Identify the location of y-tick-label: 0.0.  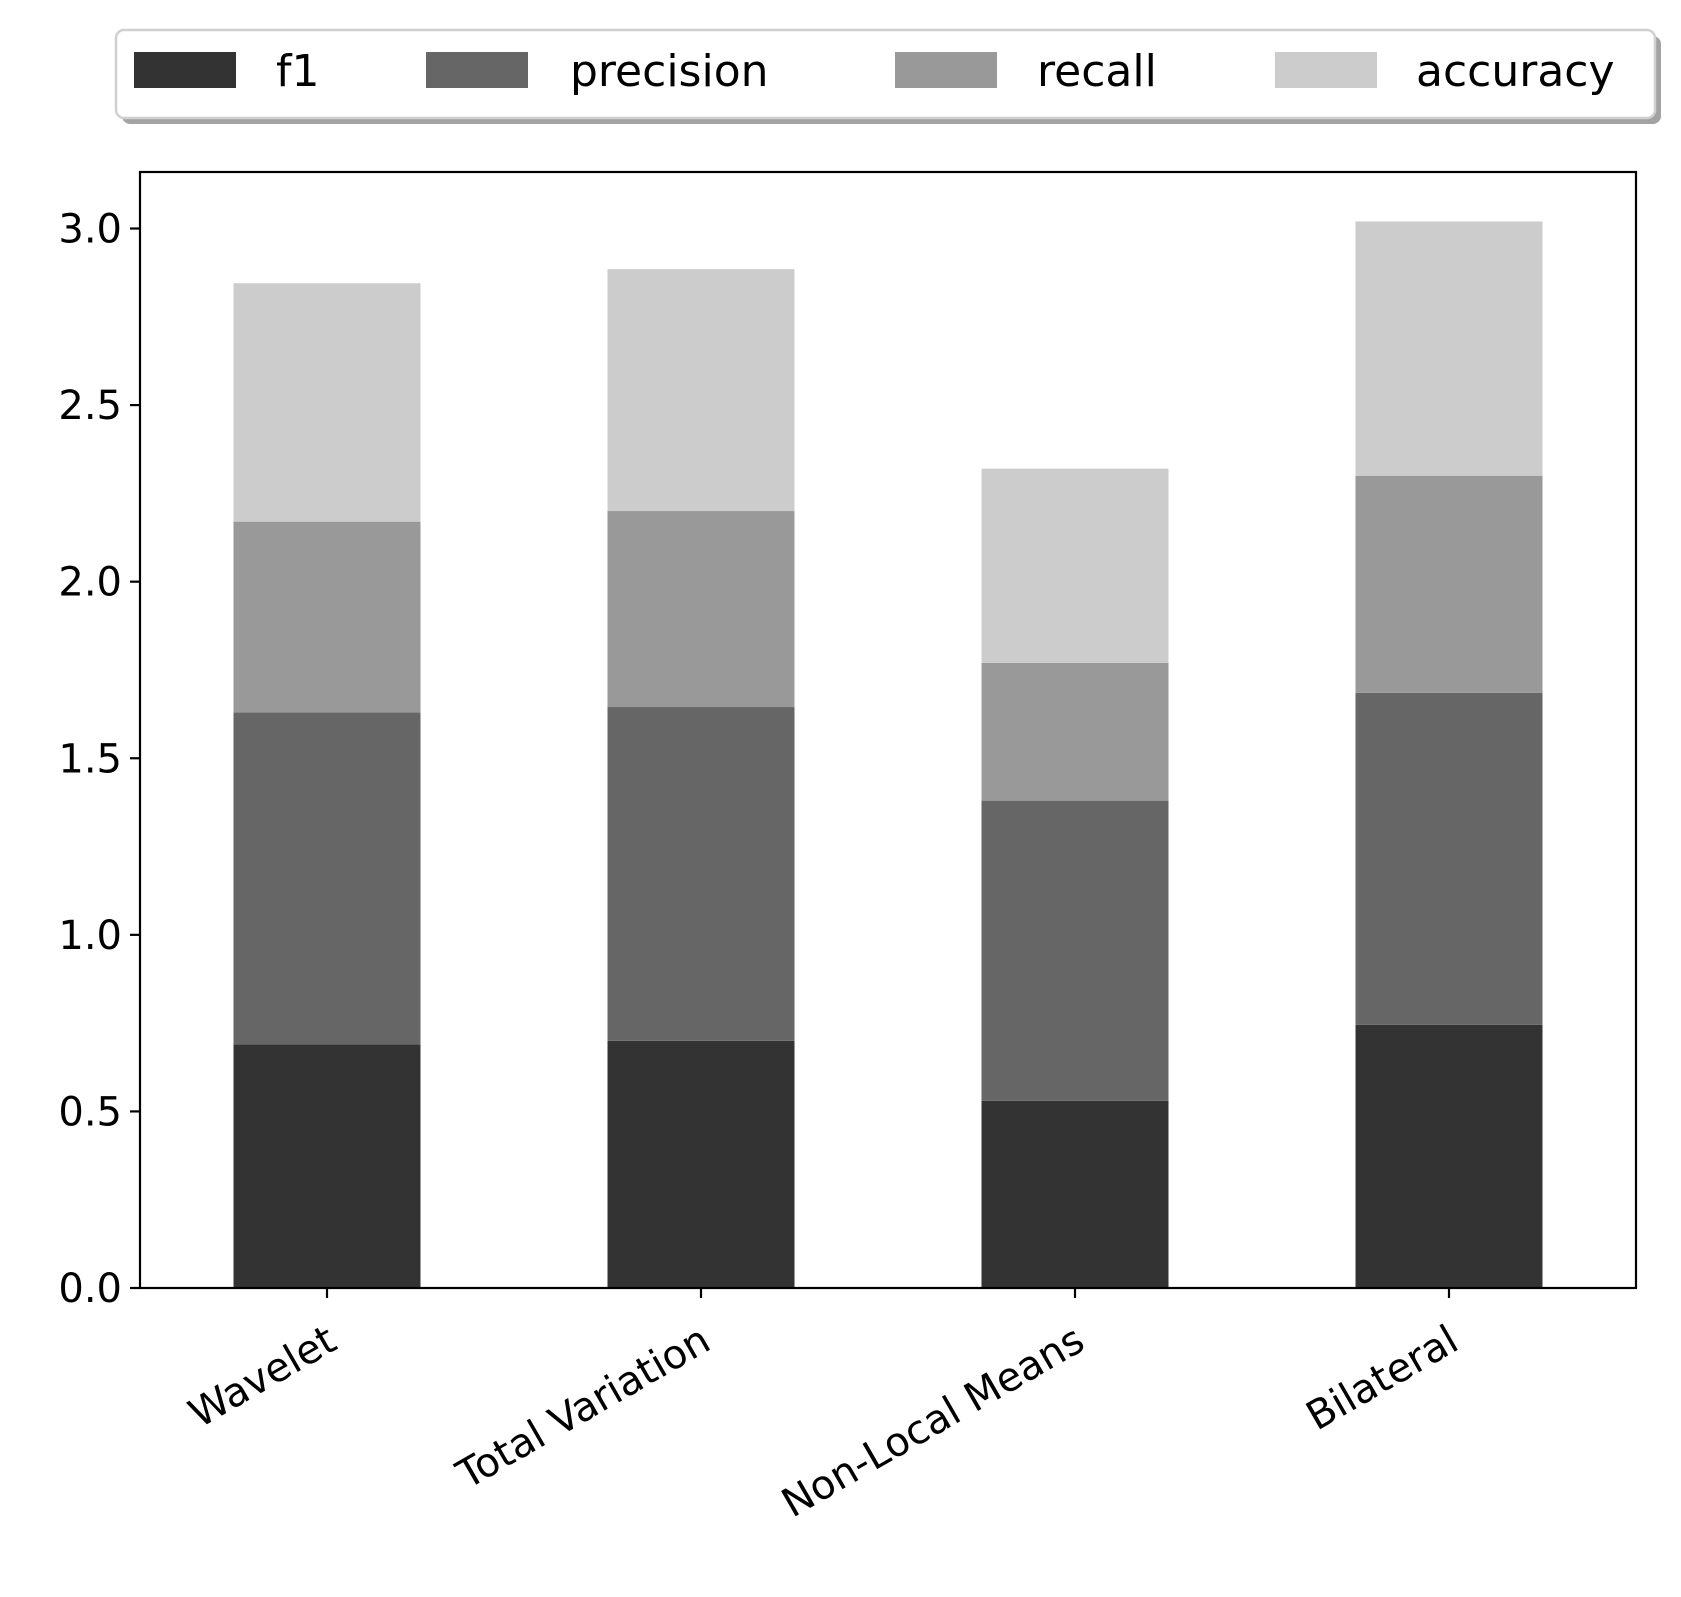
(90, 1289).